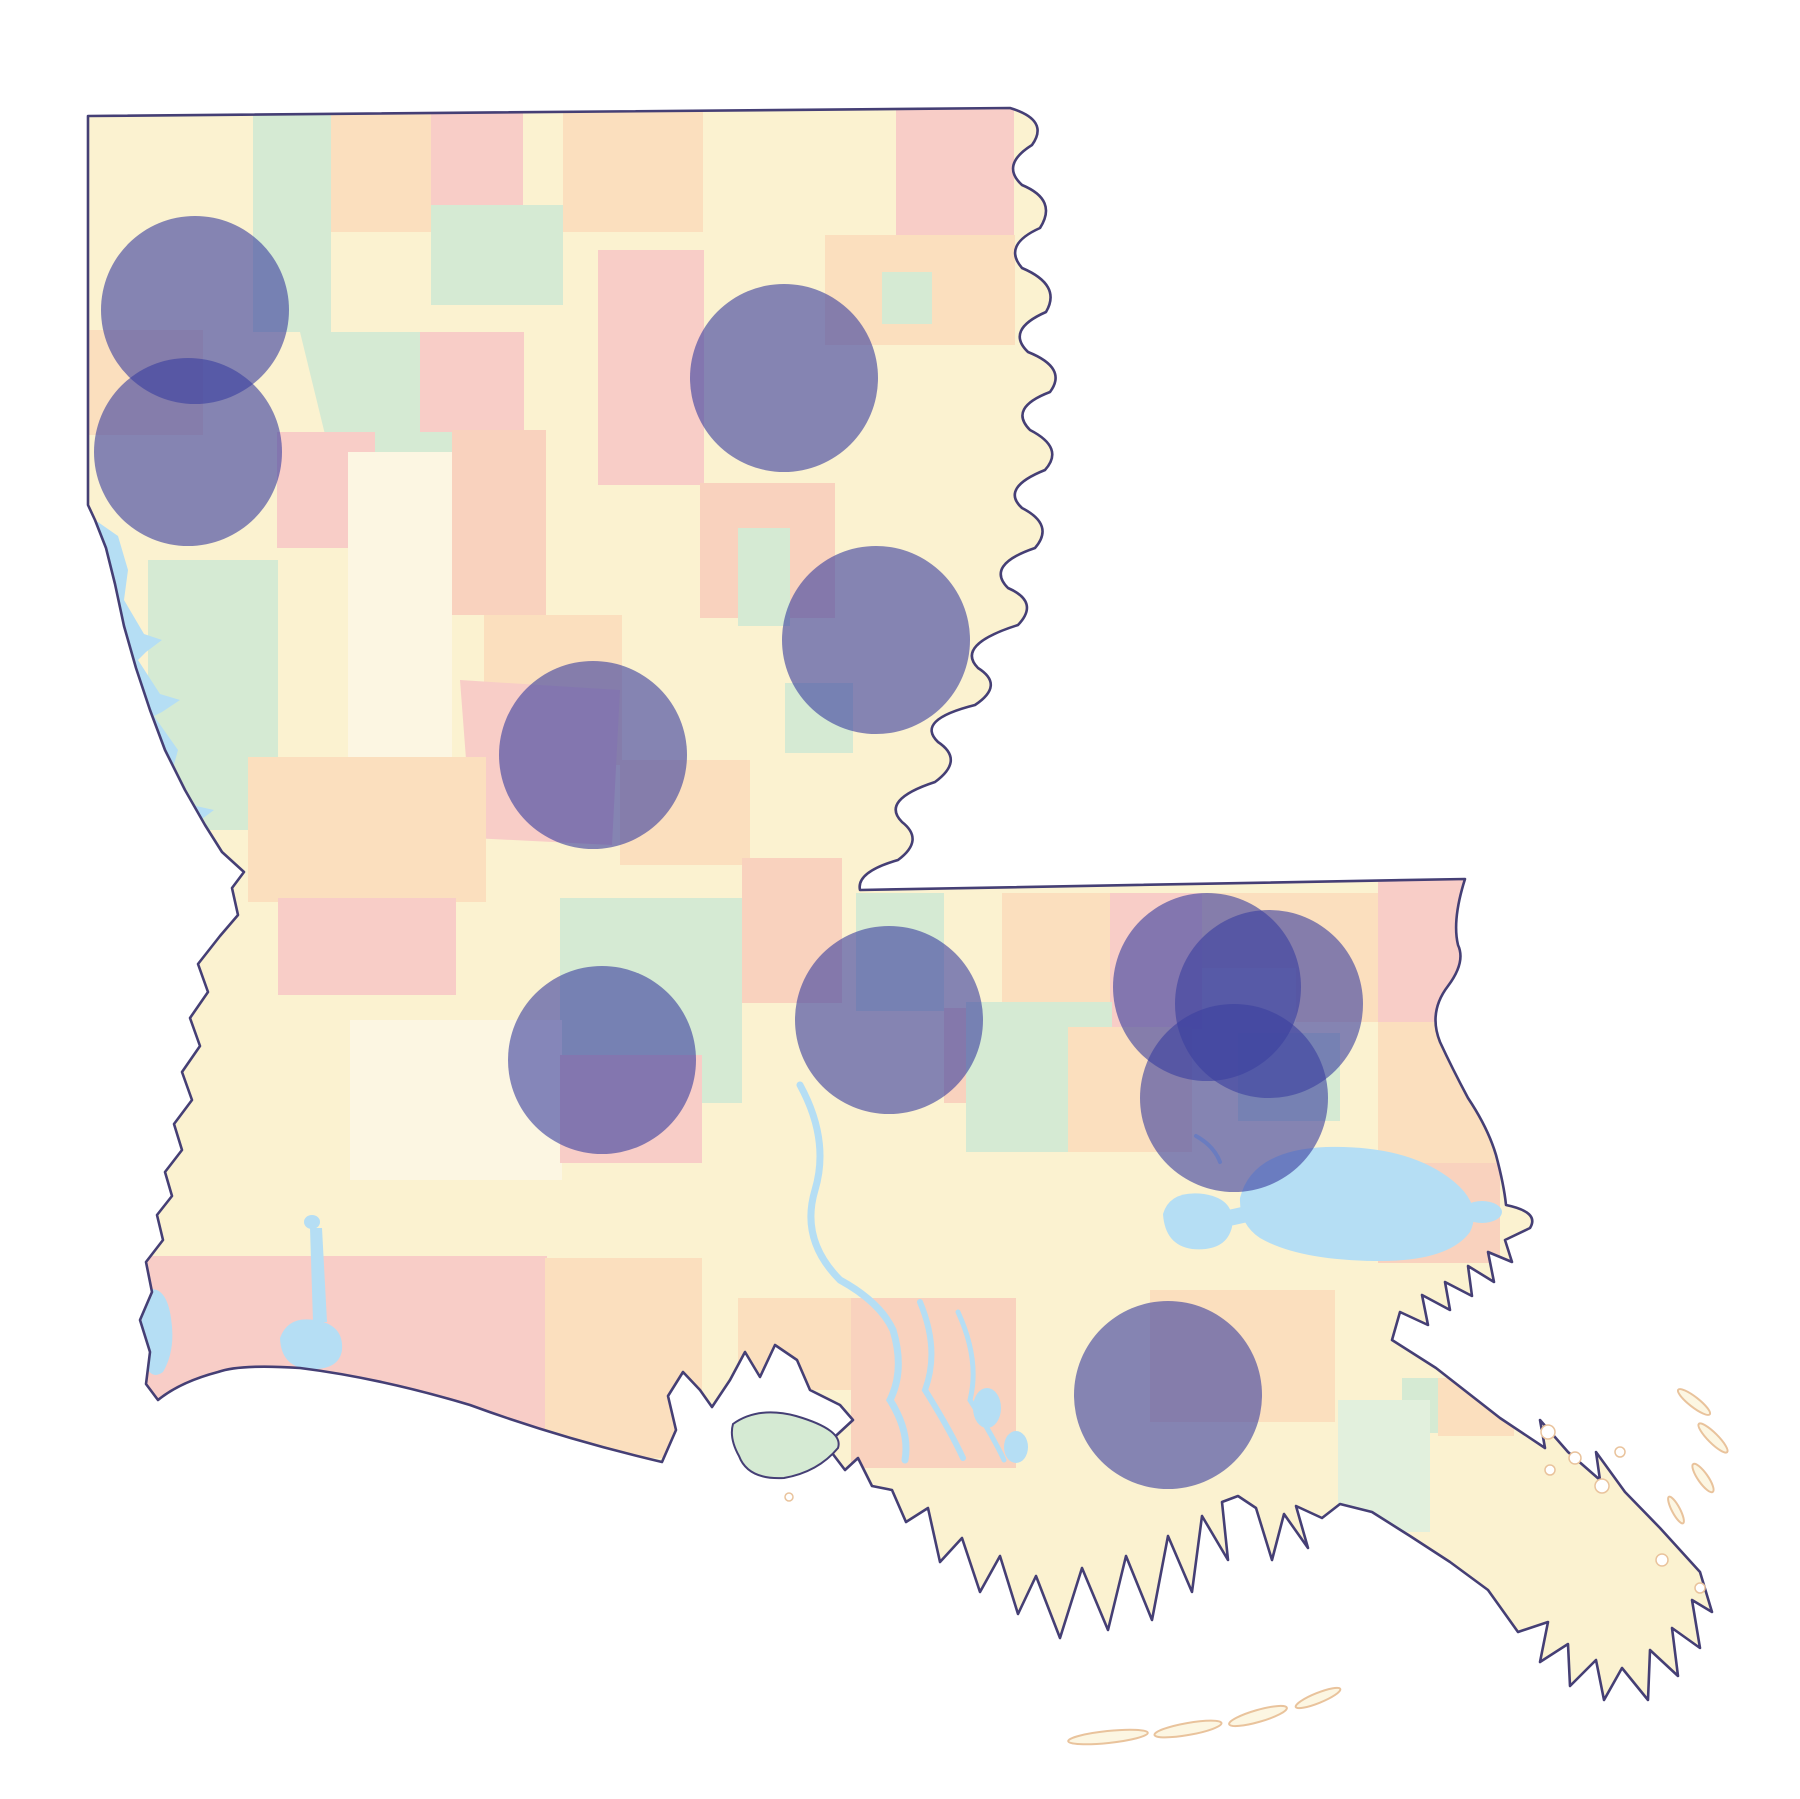 The width and height of the screenshot is (1800, 1799). I want to click on calcasieu-lake, so click(311, 1344).